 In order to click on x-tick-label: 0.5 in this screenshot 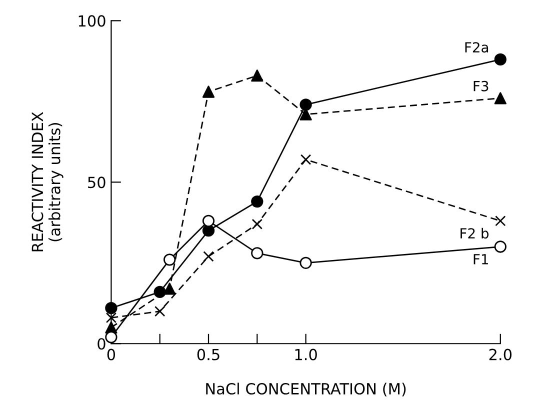, I will do `click(208, 354)`.